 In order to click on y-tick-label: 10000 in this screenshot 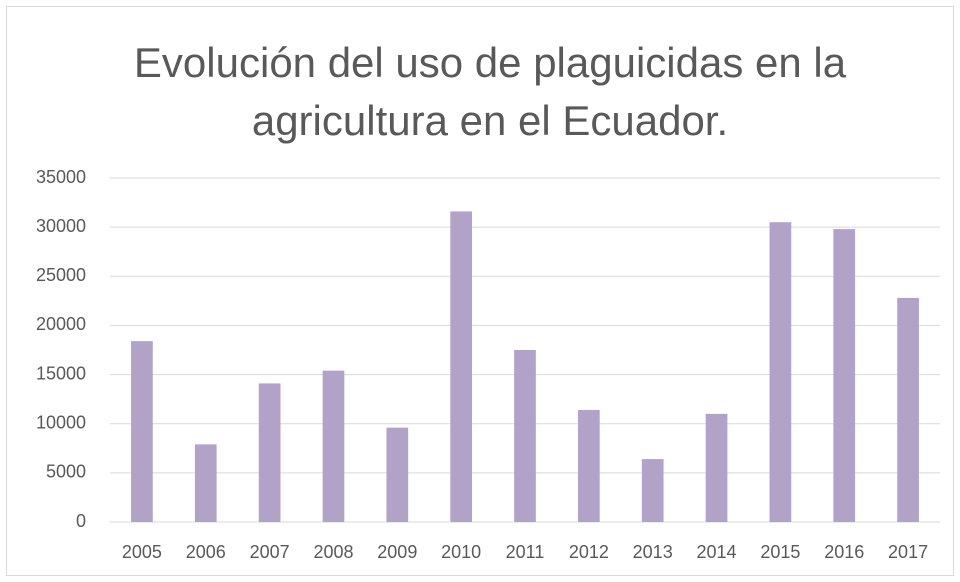, I will do `click(61, 422)`.